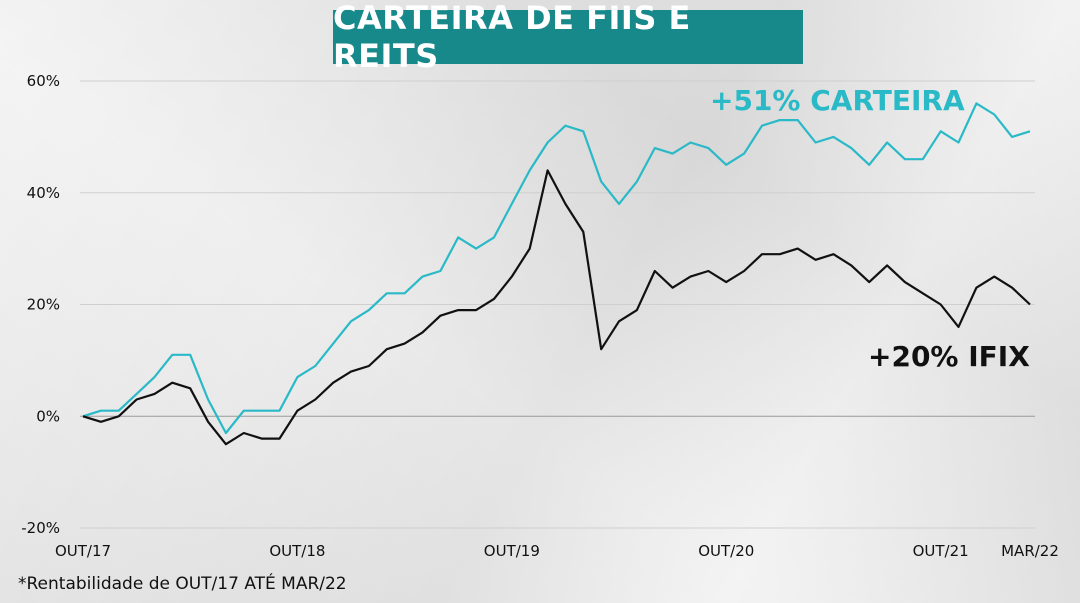 This screenshot has height=603, width=1080. I want to click on y-tick-labels: 60% 40% 20% 0% -20%, so click(40, 304).